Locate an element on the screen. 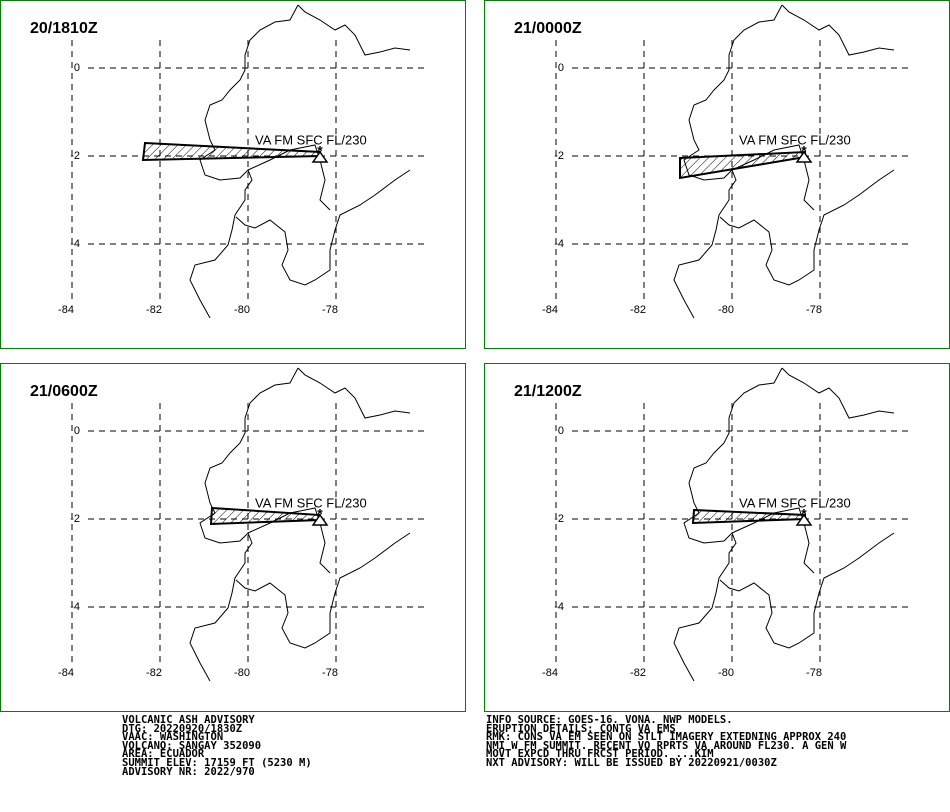 Image resolution: width=950 pixels, height=812 pixels. advisory-line: VOLCANO: SANGAY 352090 is located at coordinates (192, 745).